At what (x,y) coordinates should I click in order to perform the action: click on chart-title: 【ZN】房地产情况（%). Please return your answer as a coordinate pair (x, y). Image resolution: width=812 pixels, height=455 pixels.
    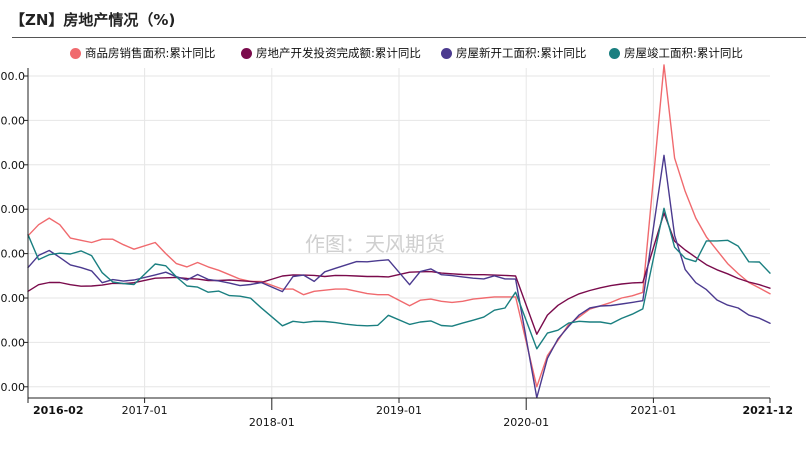
    Looking at the image, I should click on (93, 20).